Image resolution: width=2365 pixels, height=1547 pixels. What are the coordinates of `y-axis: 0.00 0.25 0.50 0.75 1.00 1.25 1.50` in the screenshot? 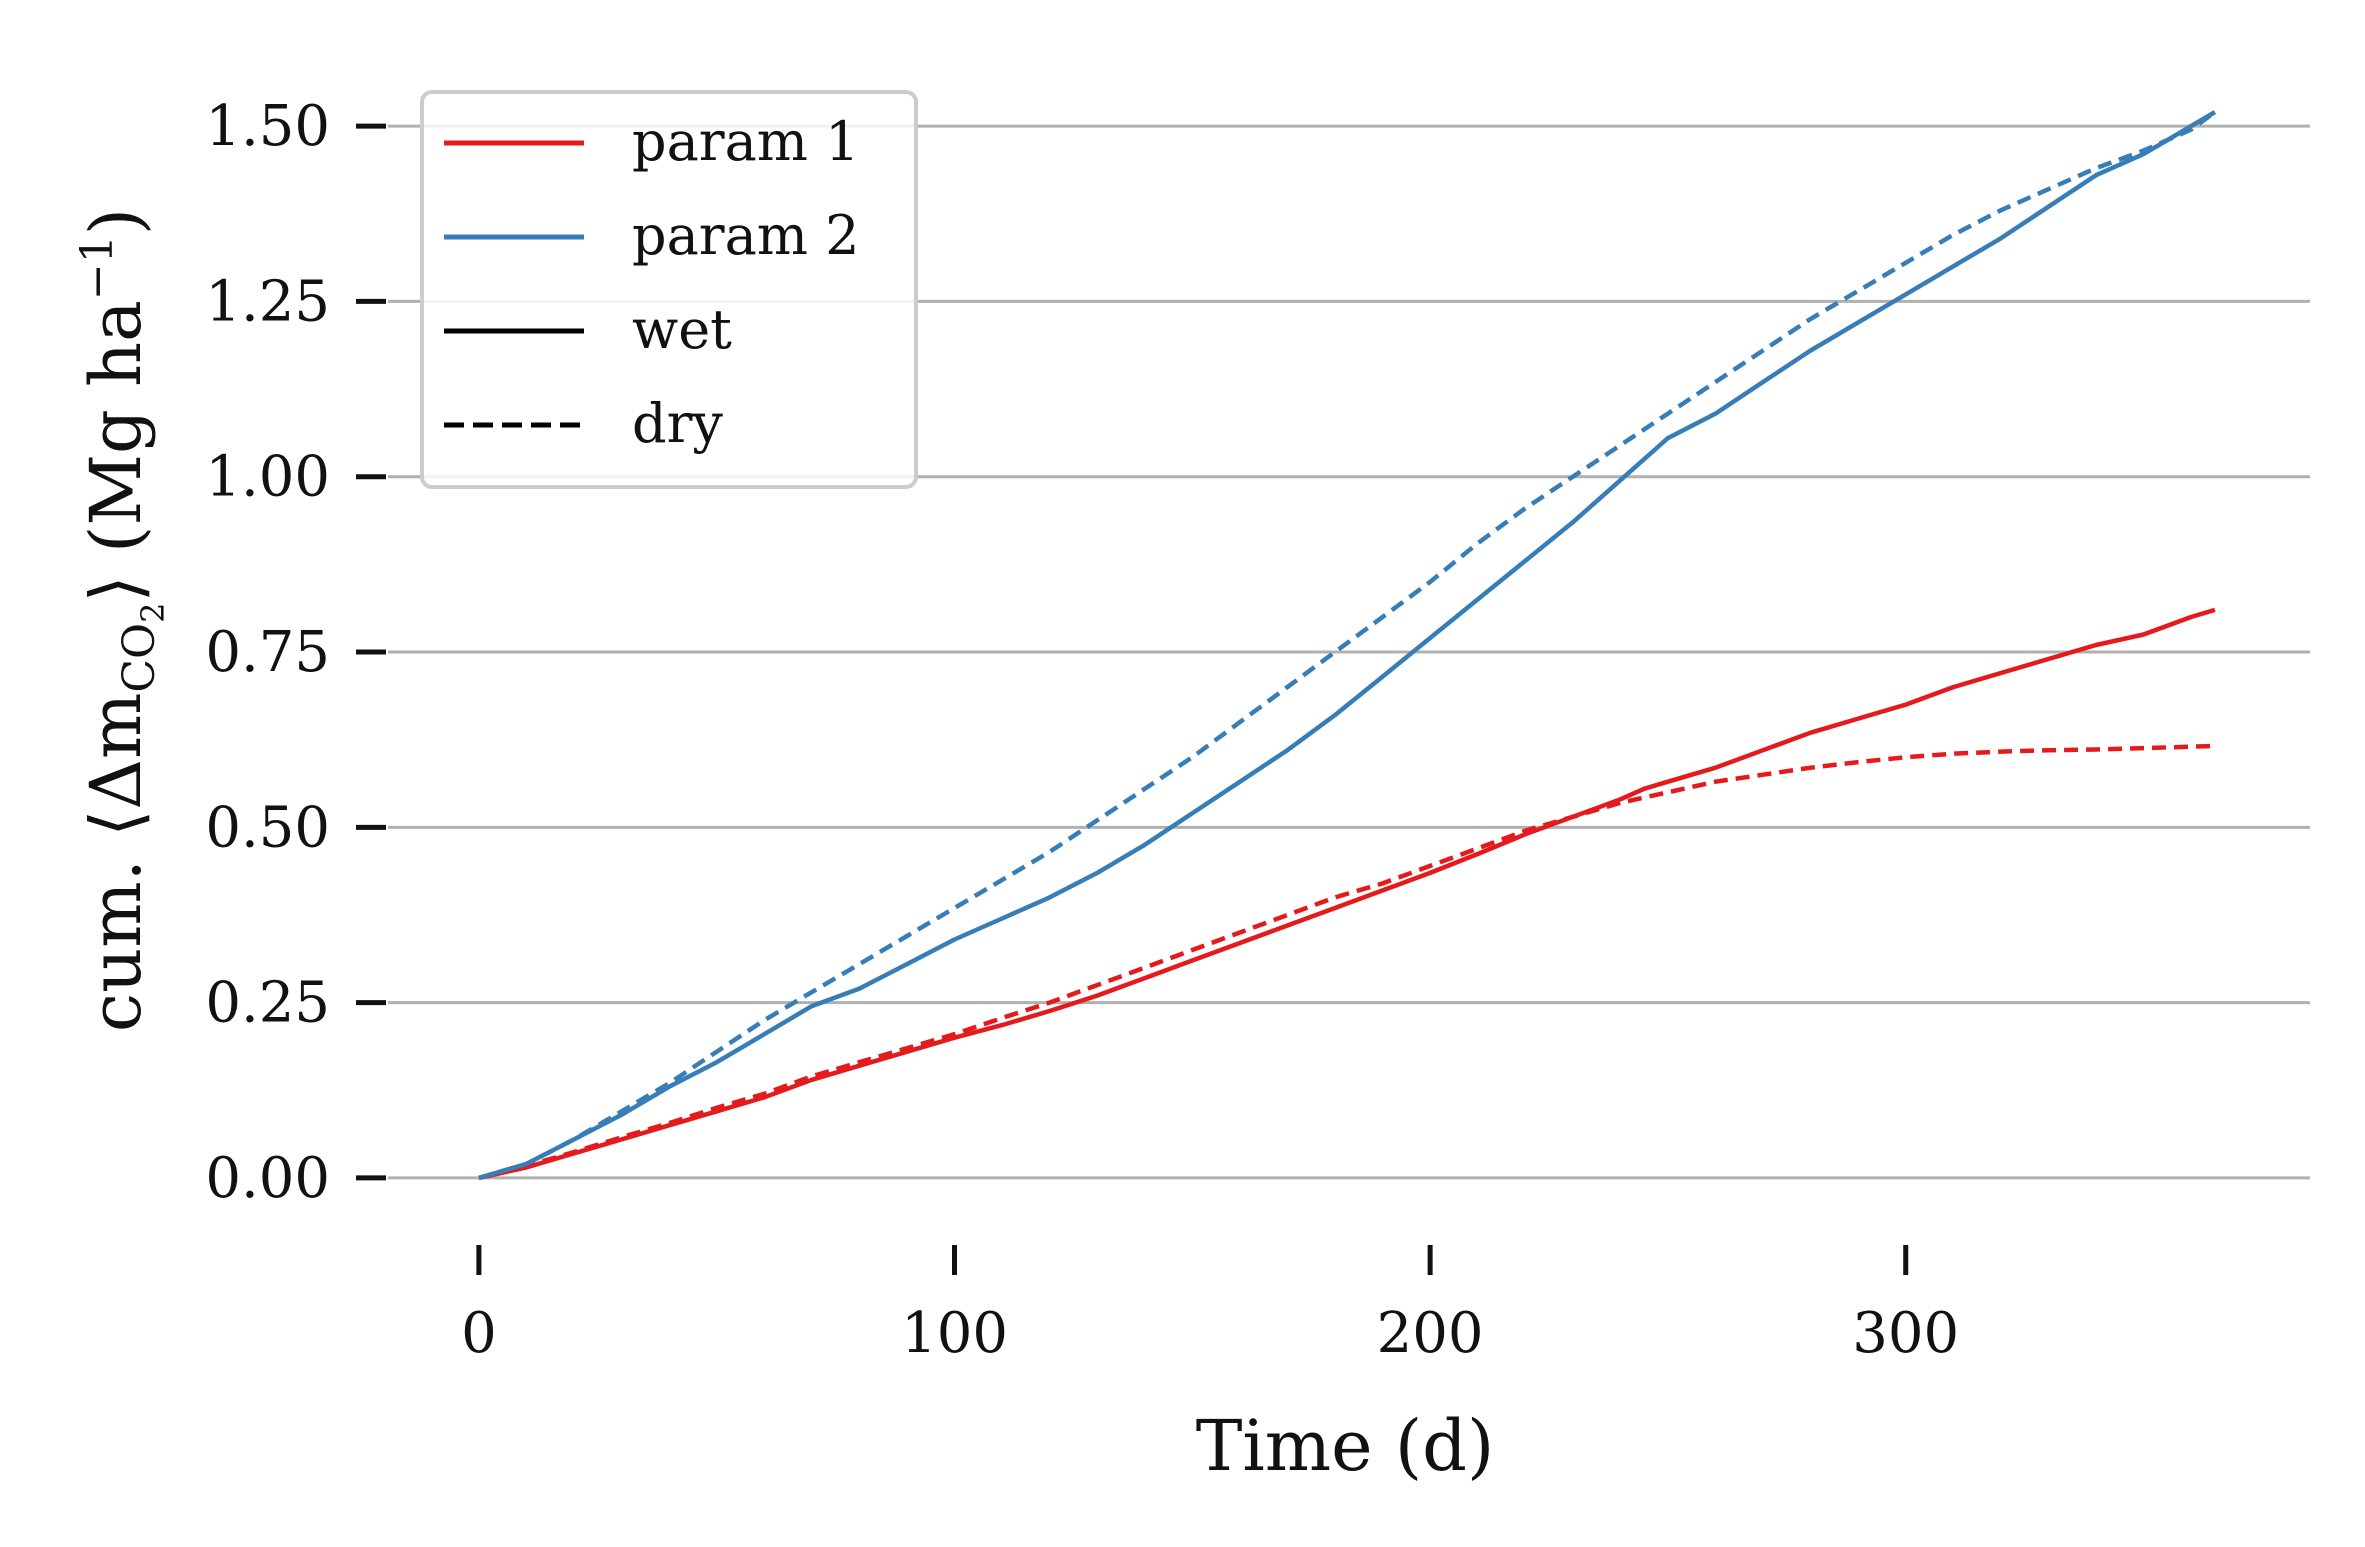 It's located at (295, 652).